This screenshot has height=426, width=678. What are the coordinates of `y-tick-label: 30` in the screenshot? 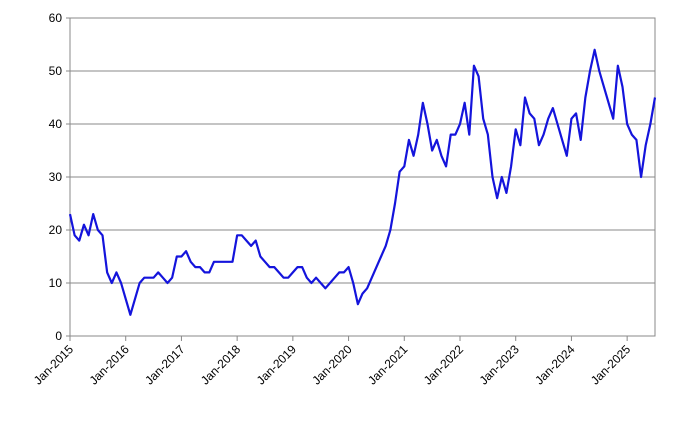 It's located at (56, 177).